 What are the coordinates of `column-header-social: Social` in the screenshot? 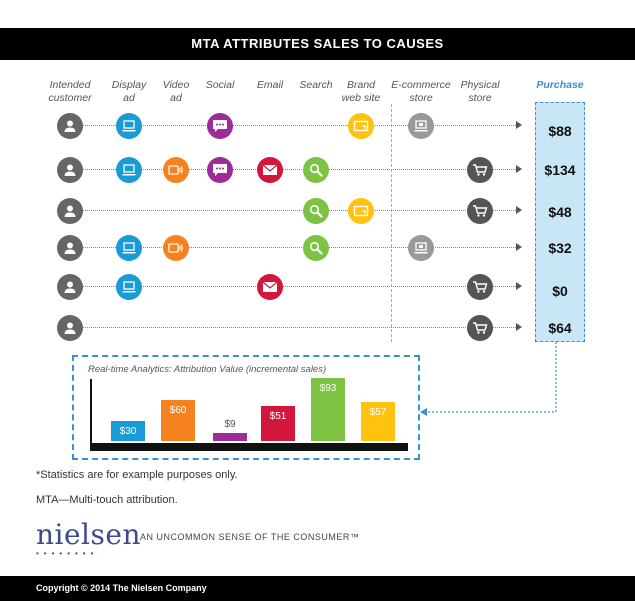 It's located at (220, 85).